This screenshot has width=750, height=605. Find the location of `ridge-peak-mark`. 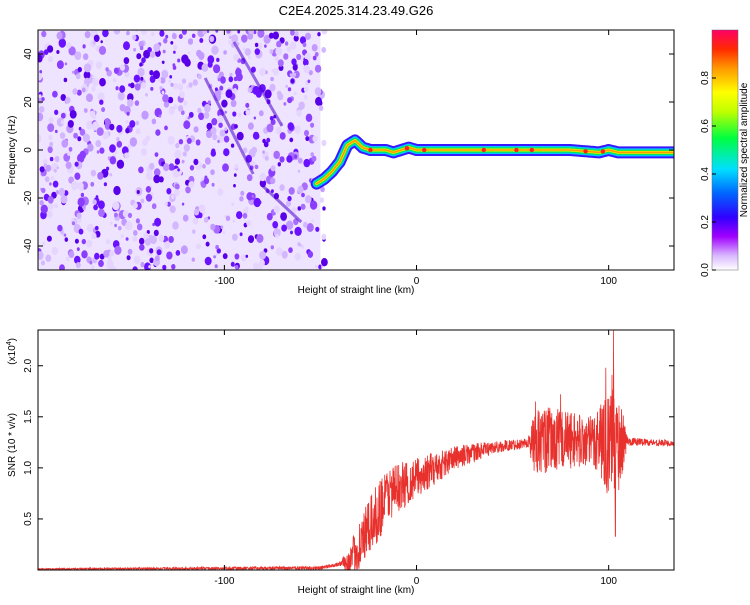

ridge-peak-mark is located at coordinates (370, 150).